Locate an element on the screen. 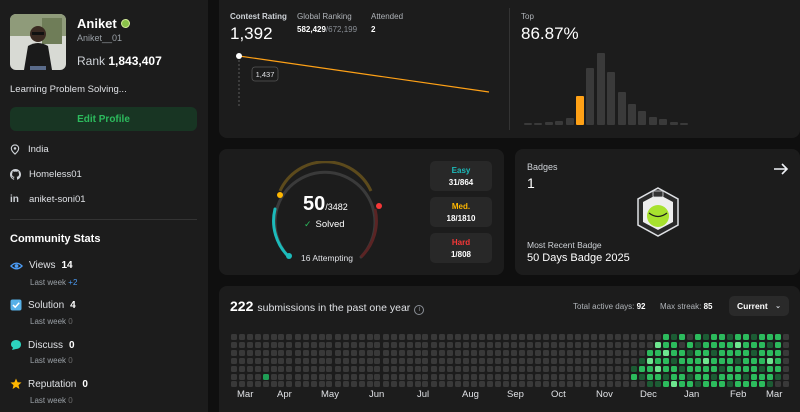 The width and height of the screenshot is (800, 412). med-pill: Med. 18/1810 is located at coordinates (461, 212).